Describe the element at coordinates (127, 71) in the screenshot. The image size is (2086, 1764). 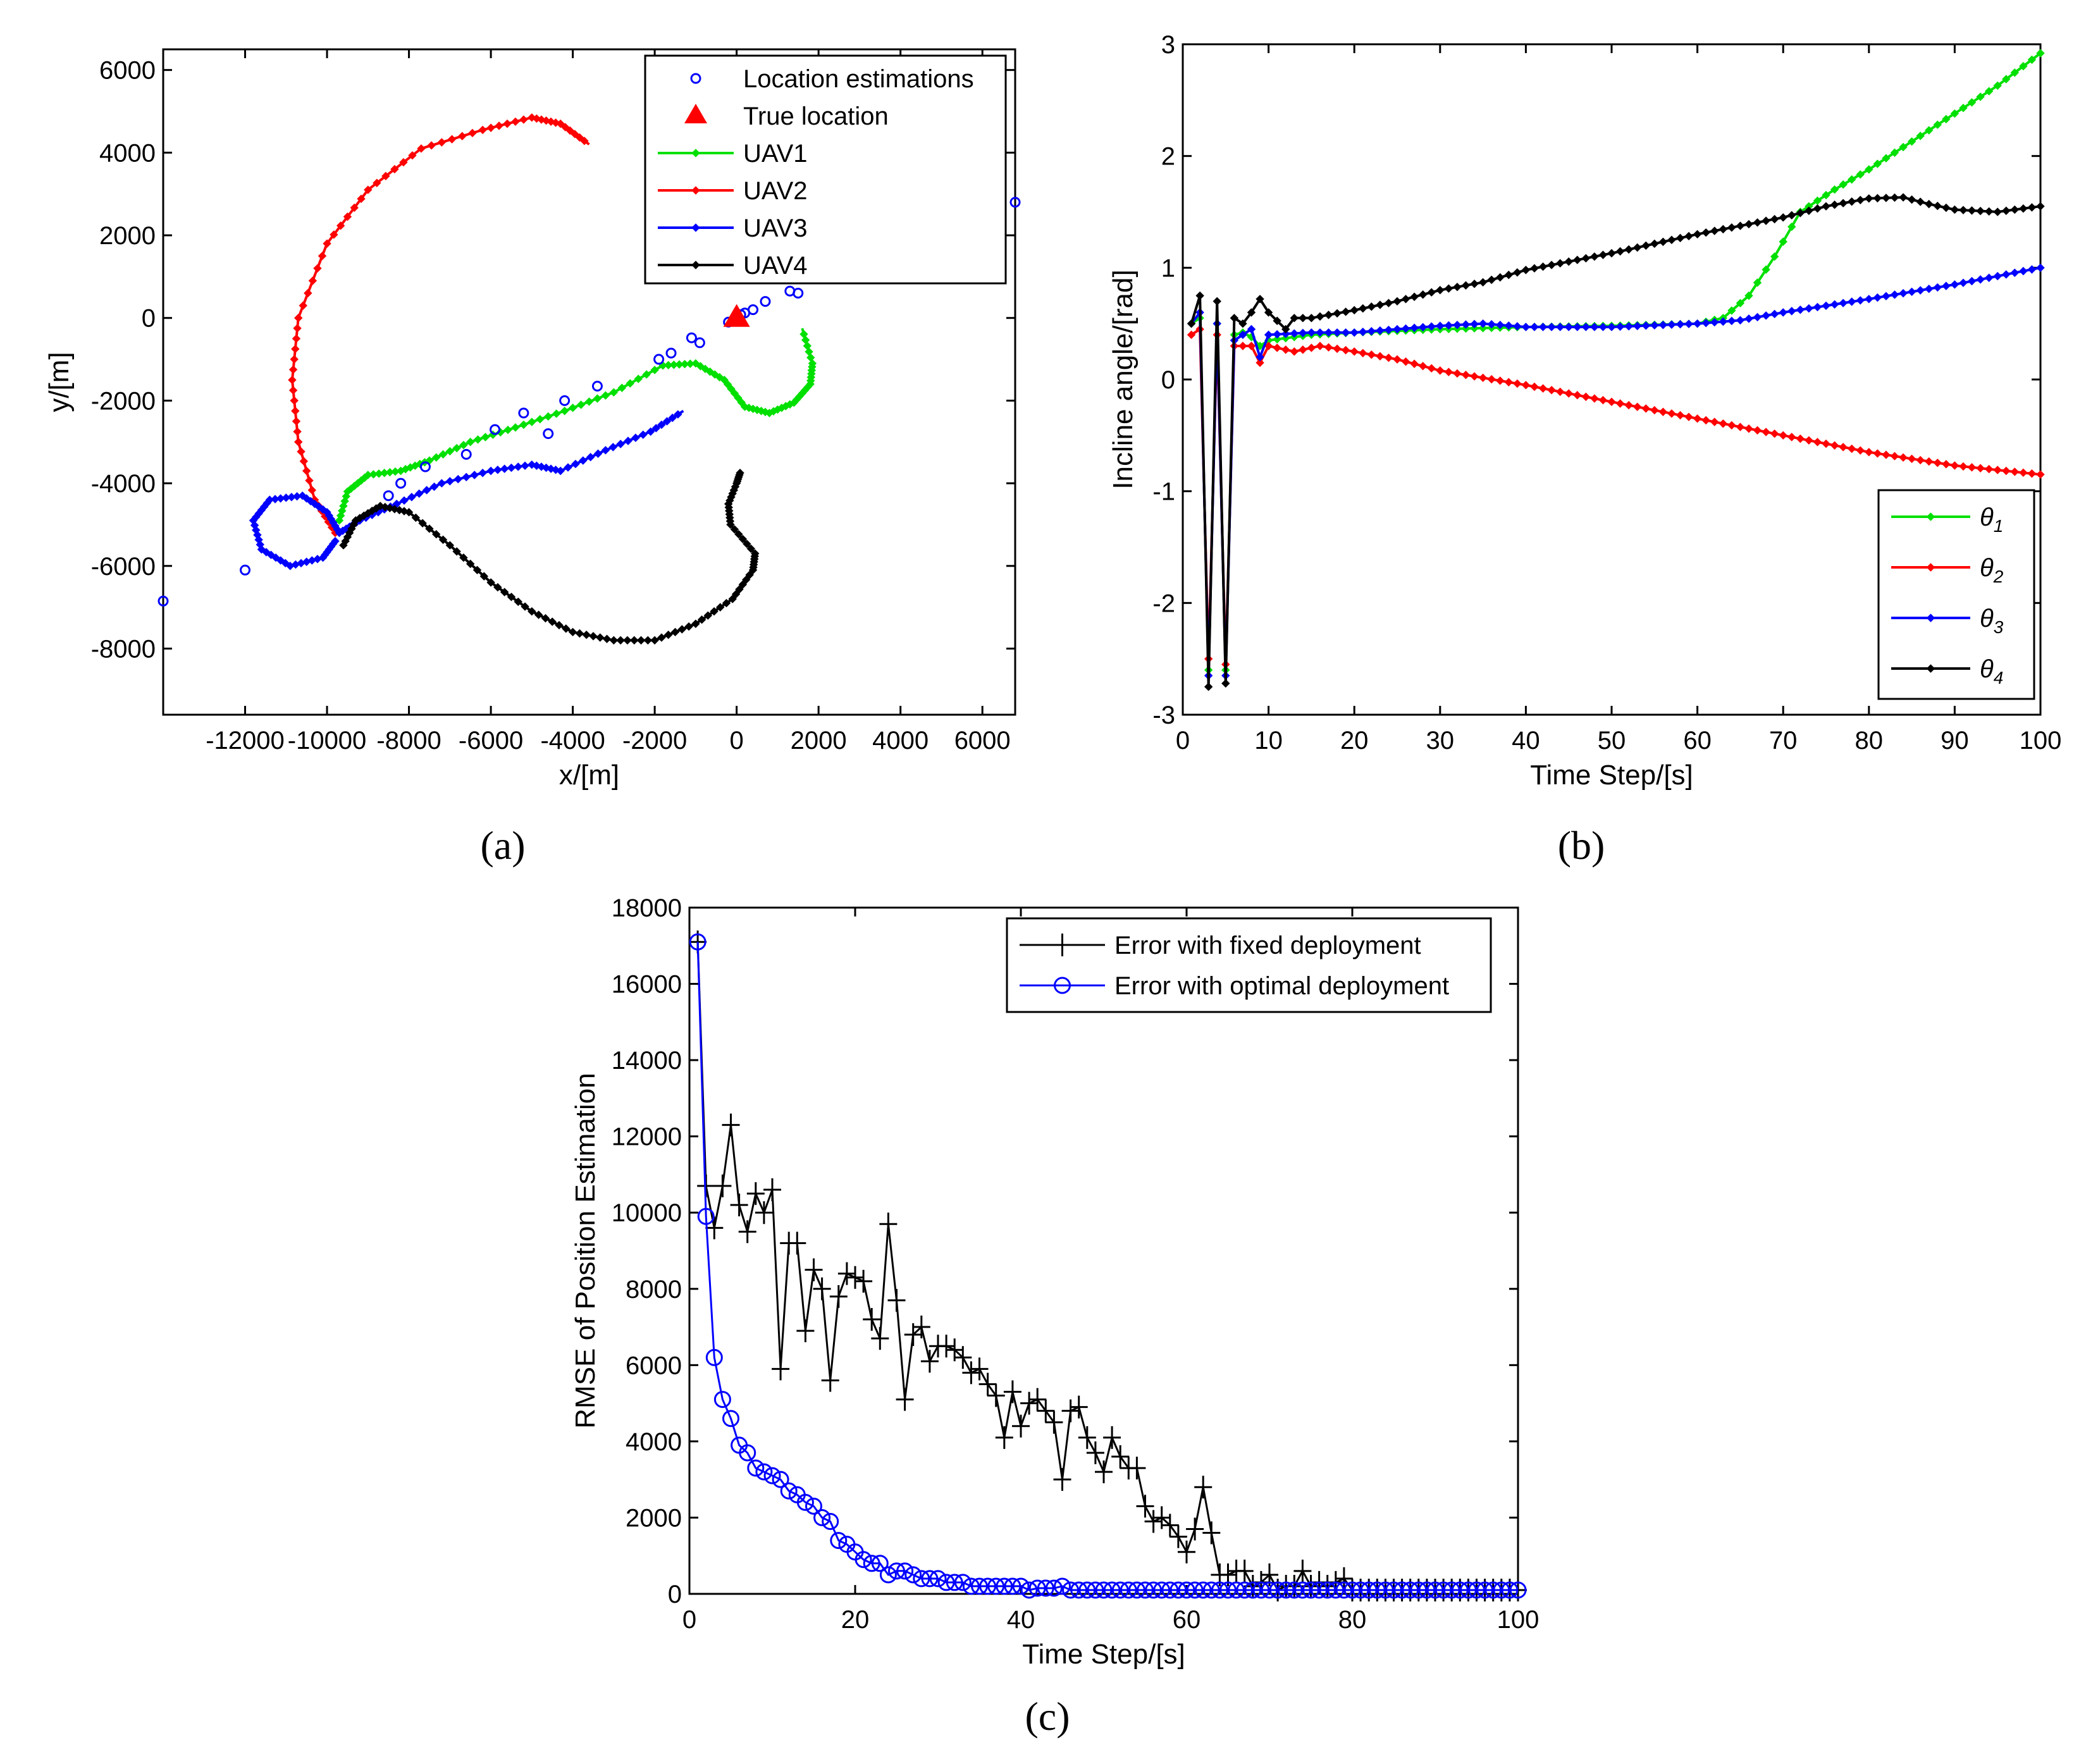
I see `y-tick-label: 6000` at that location.